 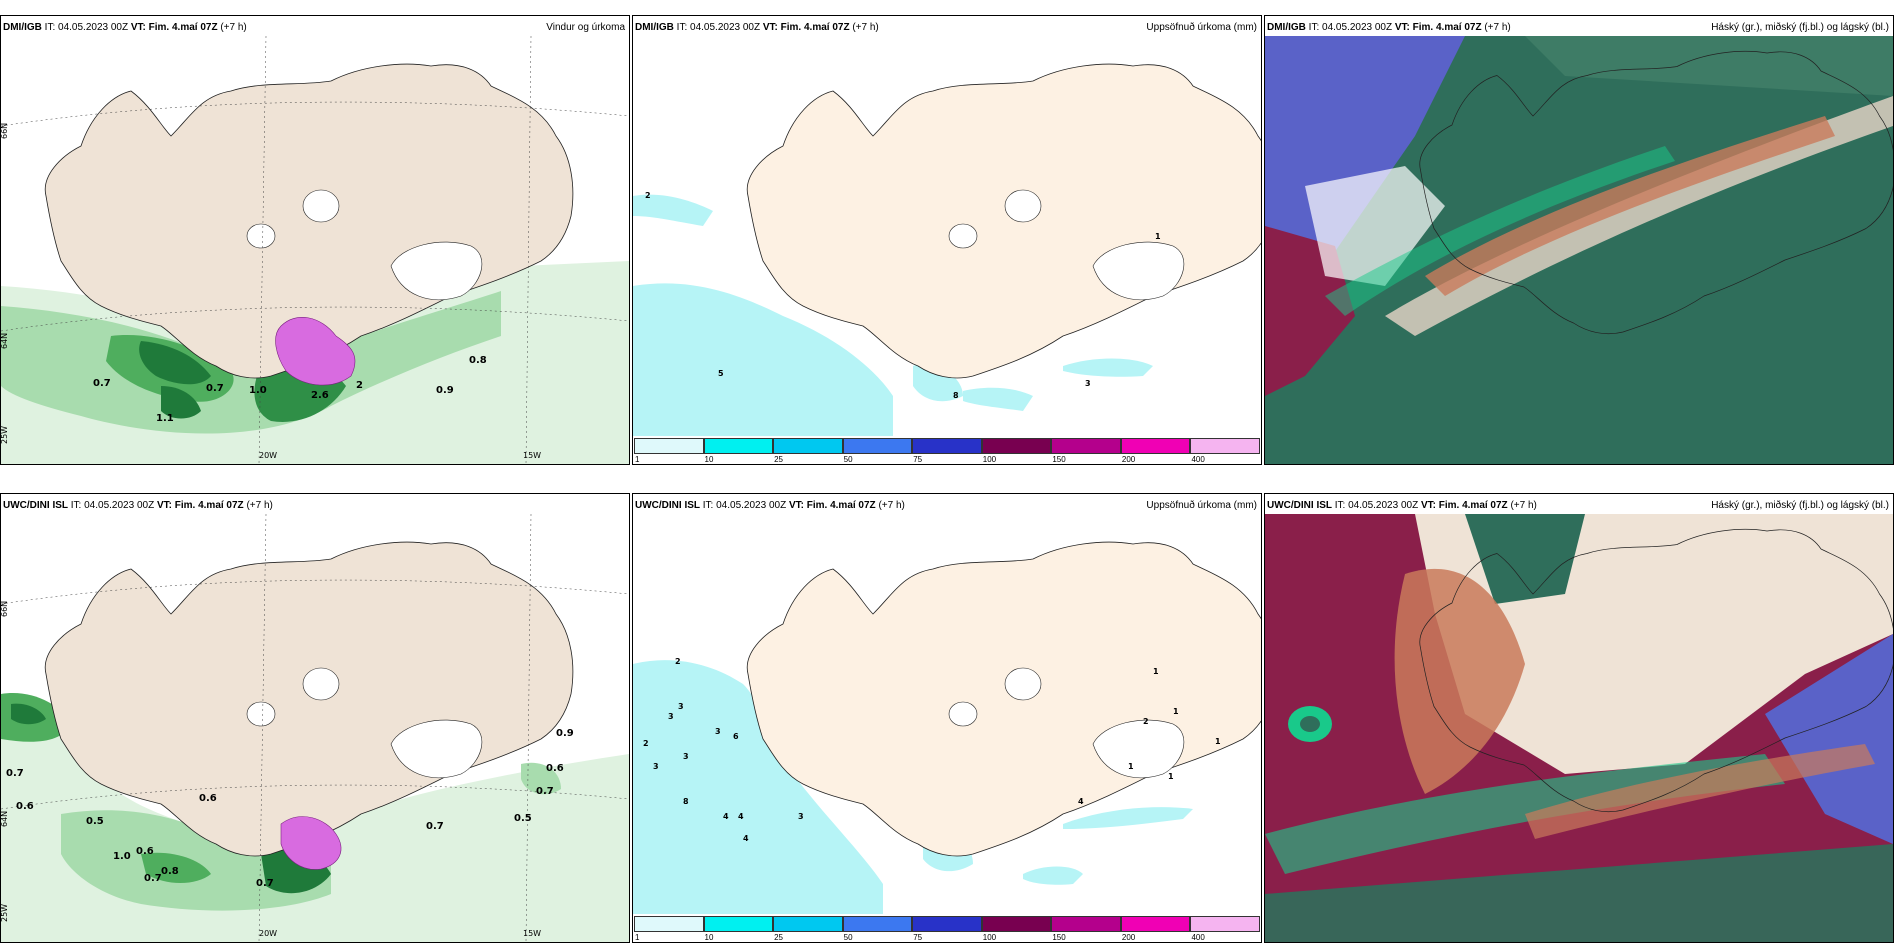 I want to click on accum-value: 6, so click(x=736, y=736).